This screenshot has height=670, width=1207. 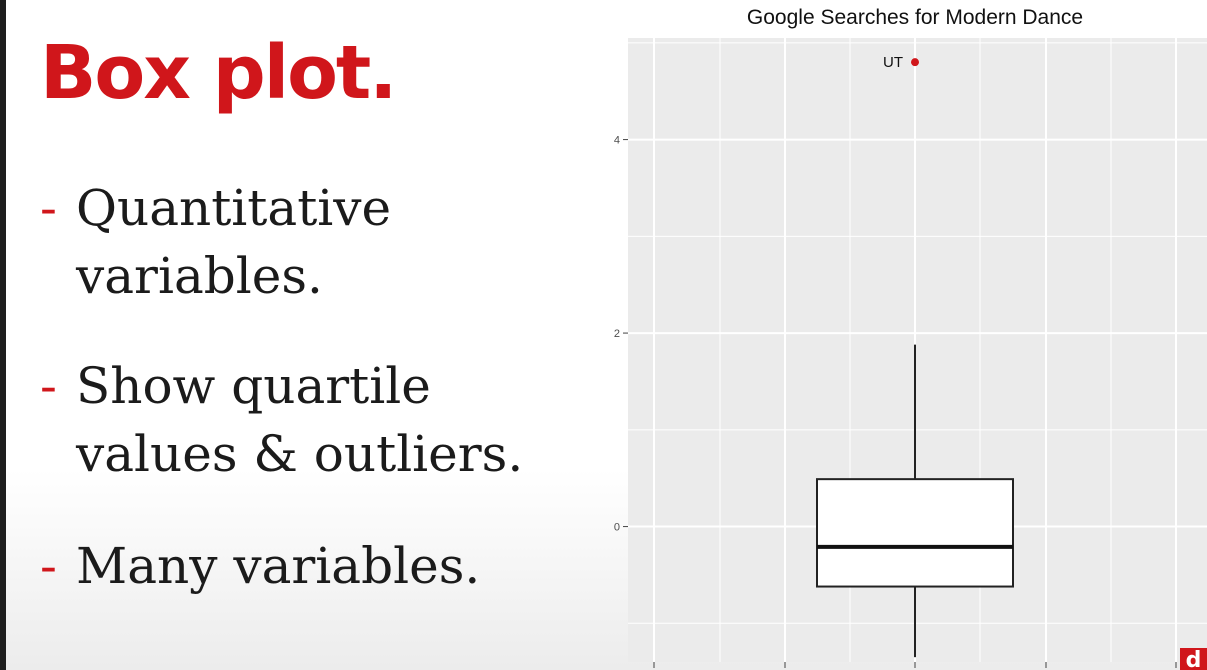 What do you see at coordinates (215, 242) in the screenshot?
I see `bullet-item: - Quantitative variables.` at bounding box center [215, 242].